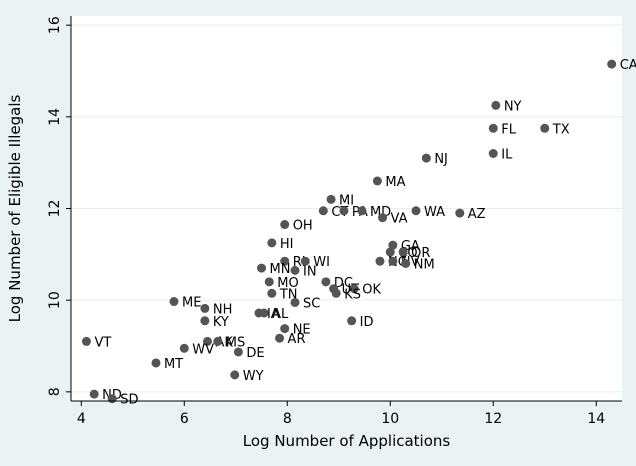  I want to click on y-tick-label: 12, so click(55, 209).